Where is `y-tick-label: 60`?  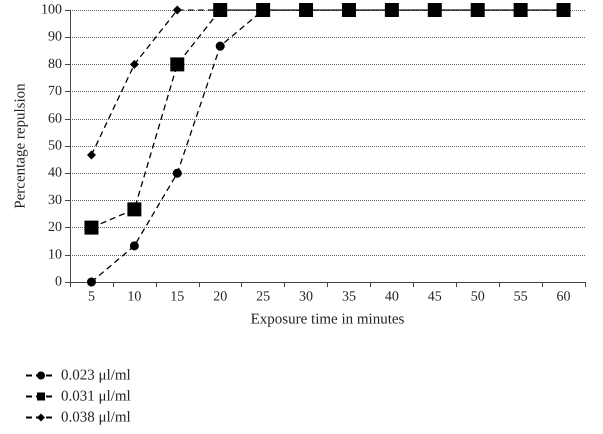 y-tick-label: 60 is located at coordinates (55, 118).